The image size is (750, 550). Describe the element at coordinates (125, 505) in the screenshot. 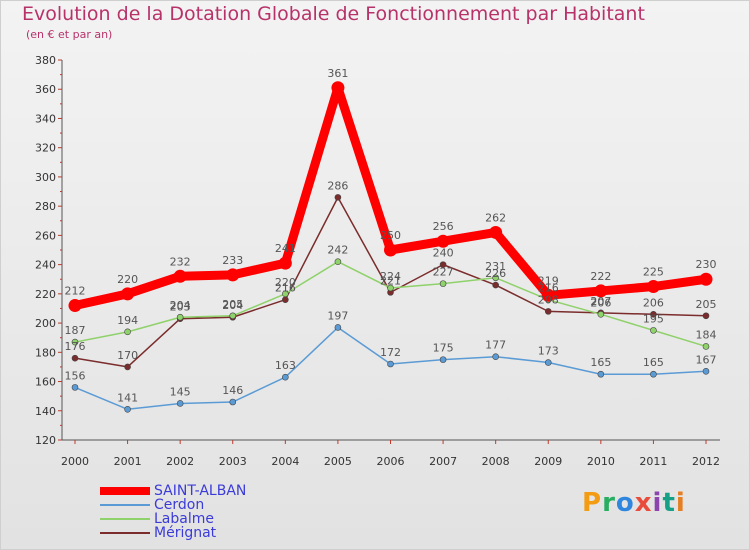

I see `legend-swatch-cerdon` at that location.